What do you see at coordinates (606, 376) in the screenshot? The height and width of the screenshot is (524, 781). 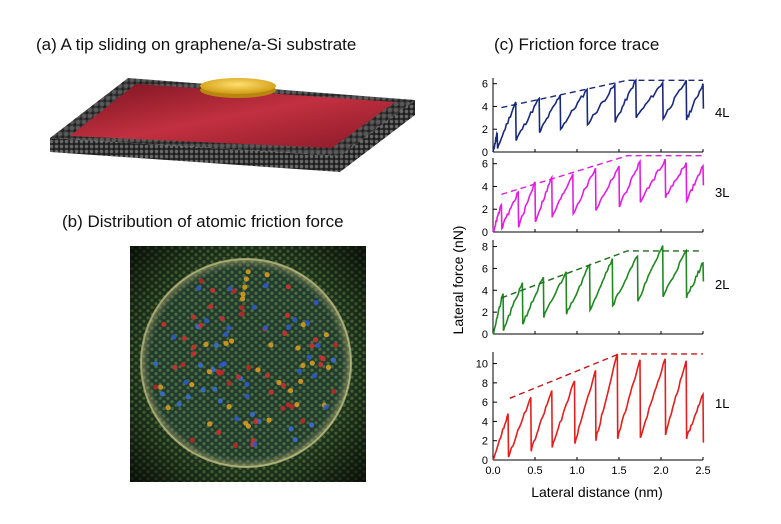 I see `envelope-line-1L` at bounding box center [606, 376].